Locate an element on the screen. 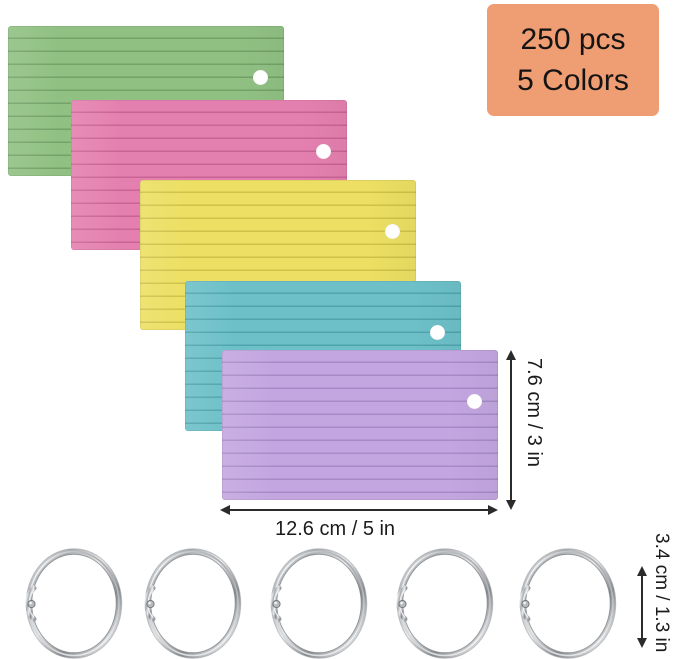  badge-colors-label: 5 Colors is located at coordinates (573, 80).